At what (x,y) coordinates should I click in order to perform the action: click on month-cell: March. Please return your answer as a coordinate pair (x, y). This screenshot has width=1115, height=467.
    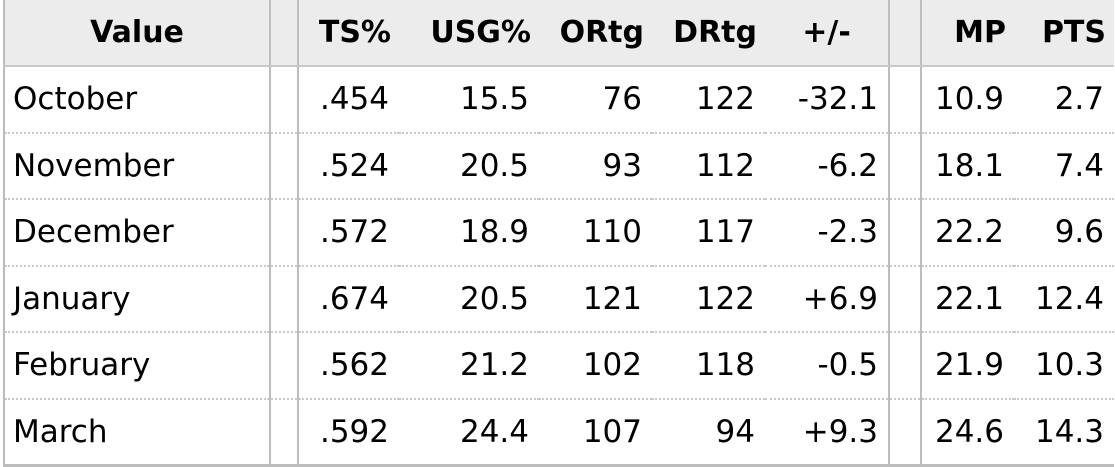
    Looking at the image, I should click on (136, 432).